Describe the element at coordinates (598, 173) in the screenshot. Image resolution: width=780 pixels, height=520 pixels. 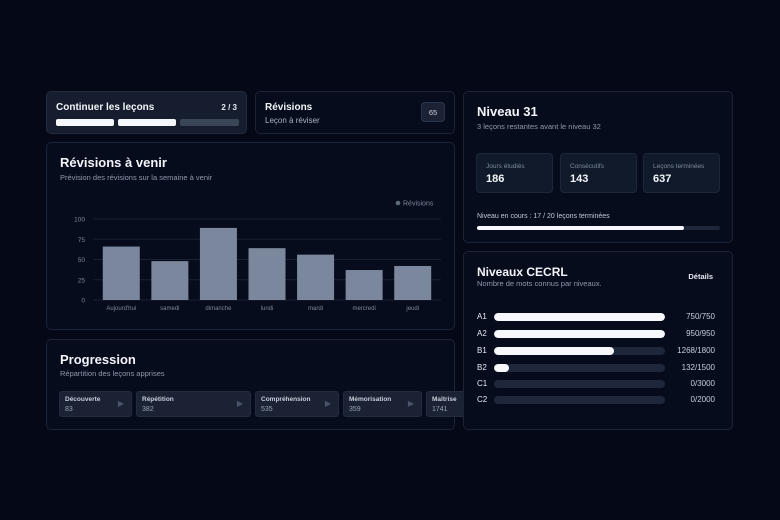
I see `stat-streak: Consécutifs 143` at that location.